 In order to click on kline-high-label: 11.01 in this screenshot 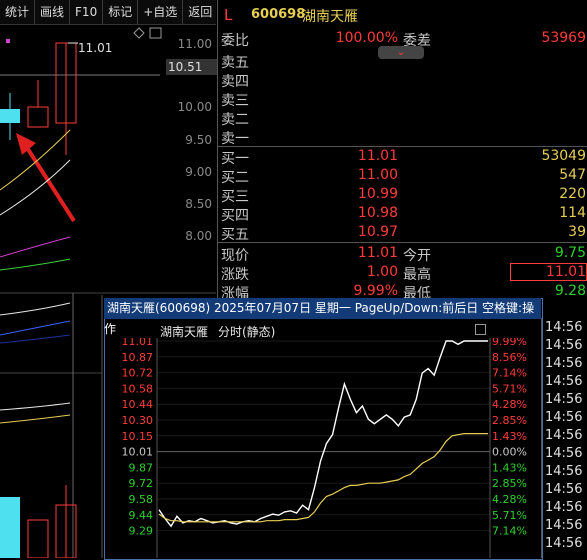, I will do `click(95, 48)`.